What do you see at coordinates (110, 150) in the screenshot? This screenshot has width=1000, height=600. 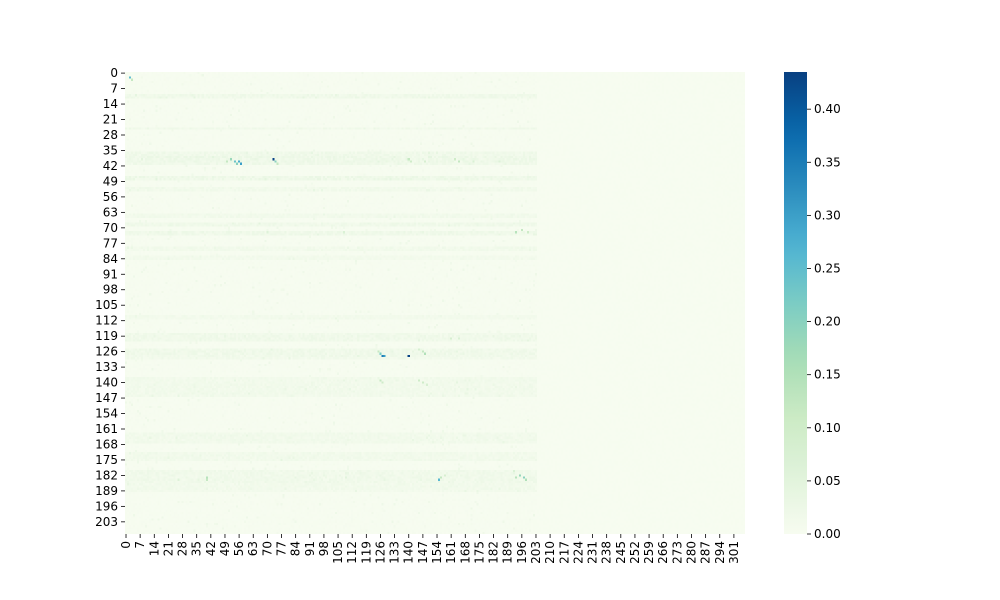 I see `y-tick-label: 35` at bounding box center [110, 150].